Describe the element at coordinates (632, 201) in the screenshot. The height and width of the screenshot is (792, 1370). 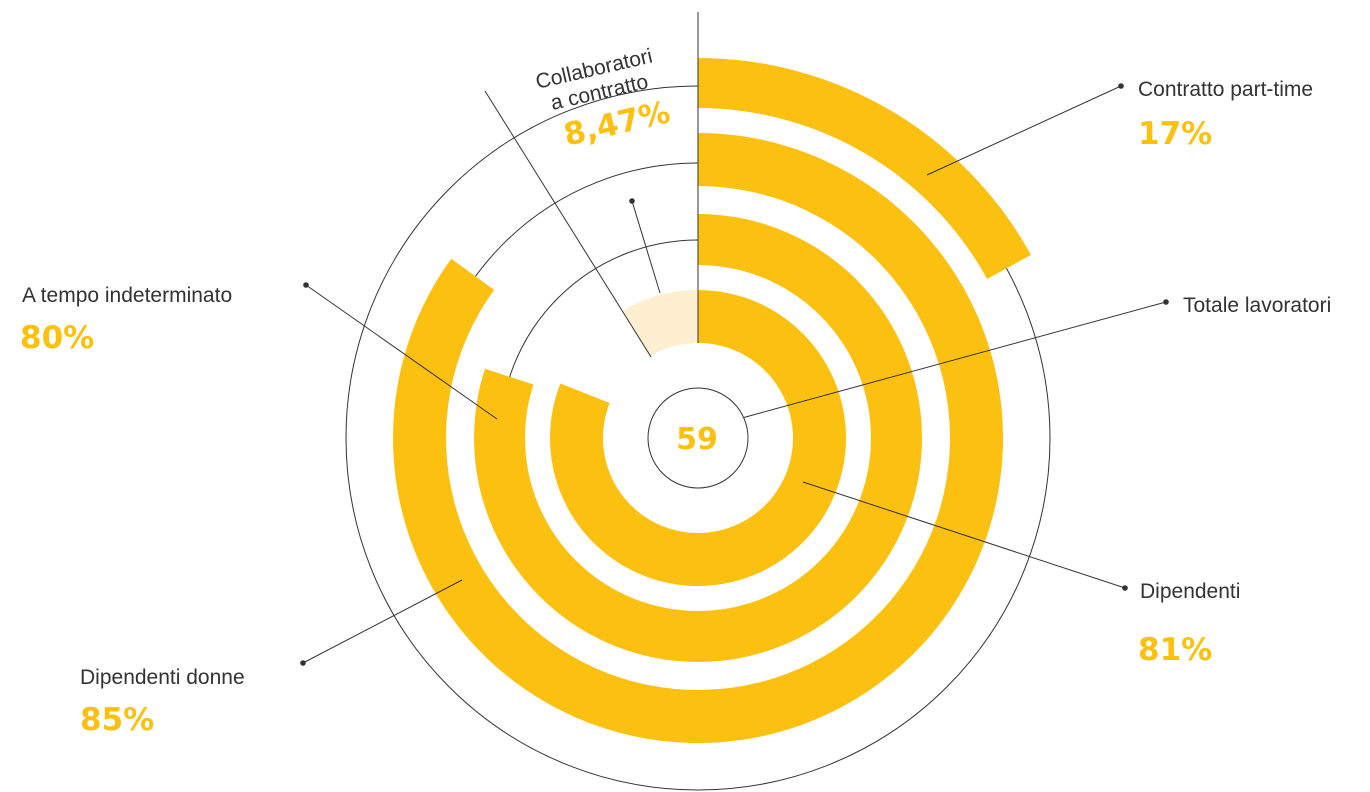
I see `leader-dot-collaboratori` at that location.